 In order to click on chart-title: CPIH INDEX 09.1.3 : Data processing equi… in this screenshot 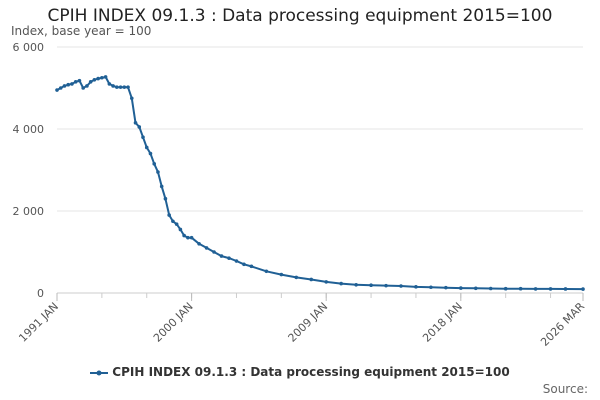, I will do `click(300, 16)`.